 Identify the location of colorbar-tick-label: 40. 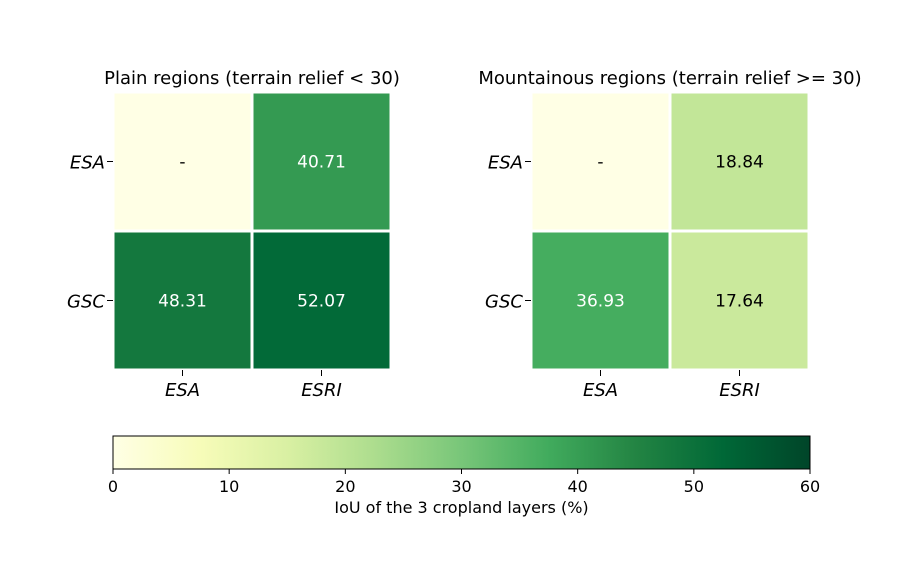
(577, 486).